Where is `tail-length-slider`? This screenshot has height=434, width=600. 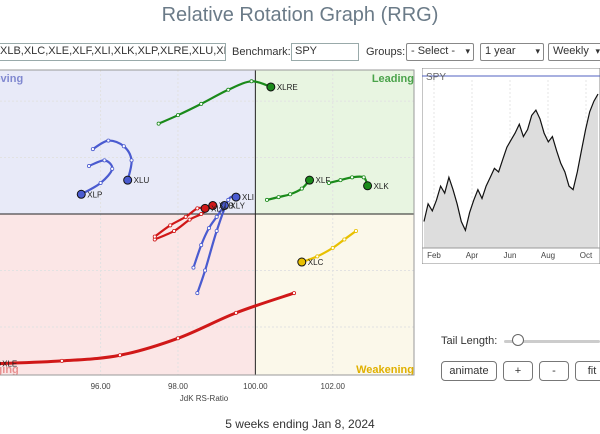
tail-length-slider is located at coordinates (552, 341).